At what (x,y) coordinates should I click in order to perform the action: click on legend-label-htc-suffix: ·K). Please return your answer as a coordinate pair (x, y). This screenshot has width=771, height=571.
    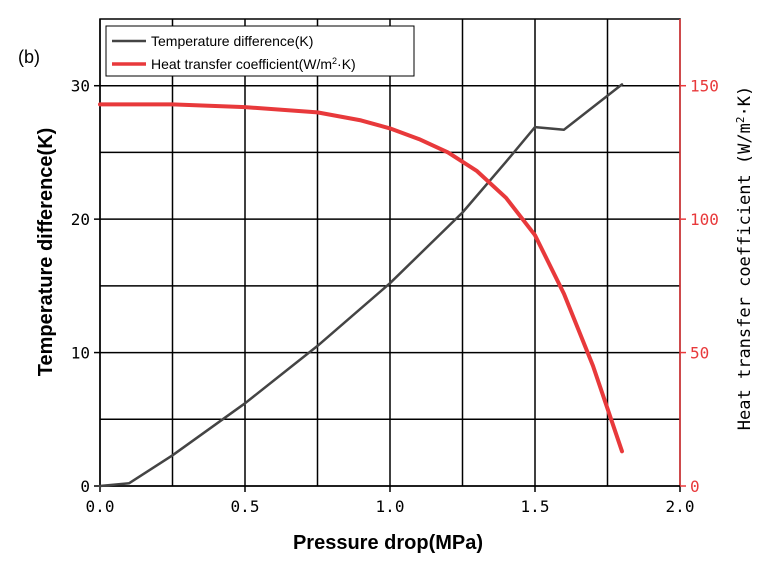
    Looking at the image, I should click on (346, 64).